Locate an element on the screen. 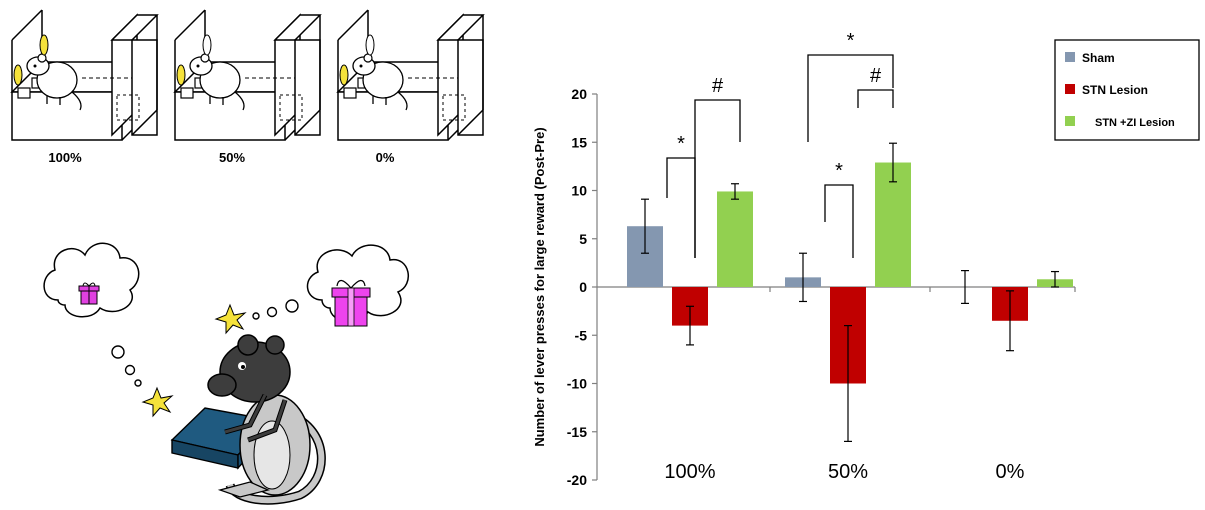 The image size is (1205, 510). thought-cloud-large-reward is located at coordinates (330, 285).